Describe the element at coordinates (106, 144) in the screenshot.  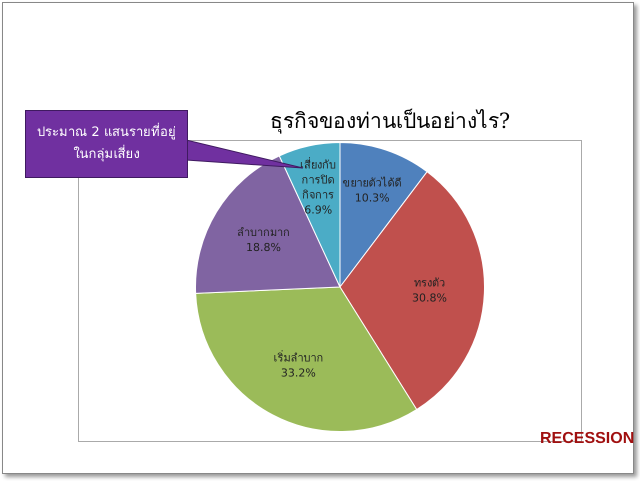
I see `text: ประมาณ 2 แสนรายที่อยู่ในกลุ่มเสี่ยง` at that location.